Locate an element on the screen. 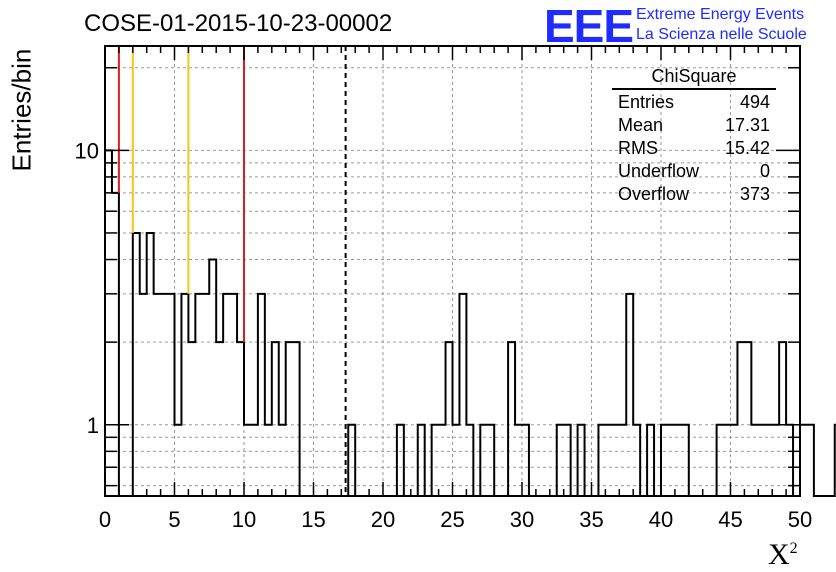  x-tick-label: 15 is located at coordinates (313, 519).